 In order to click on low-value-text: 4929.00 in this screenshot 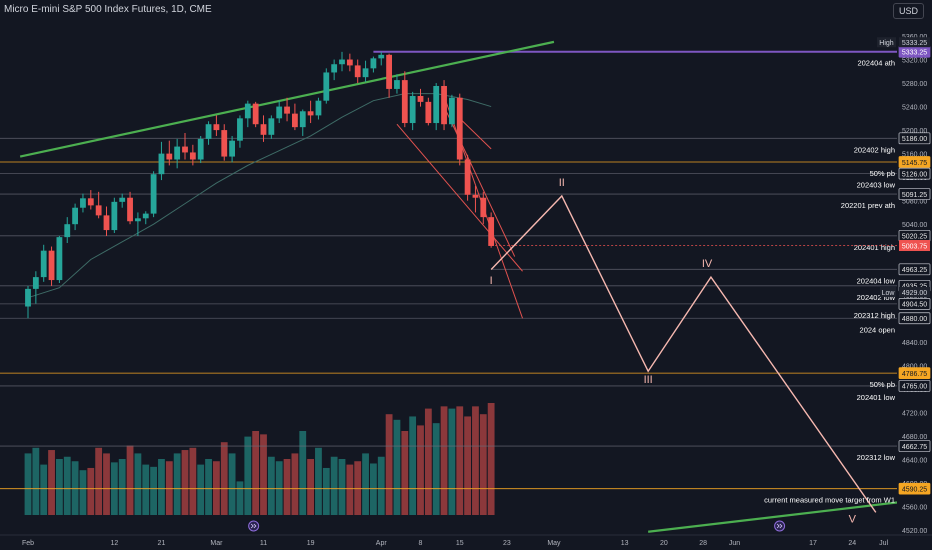, I will do `click(914, 293)`.